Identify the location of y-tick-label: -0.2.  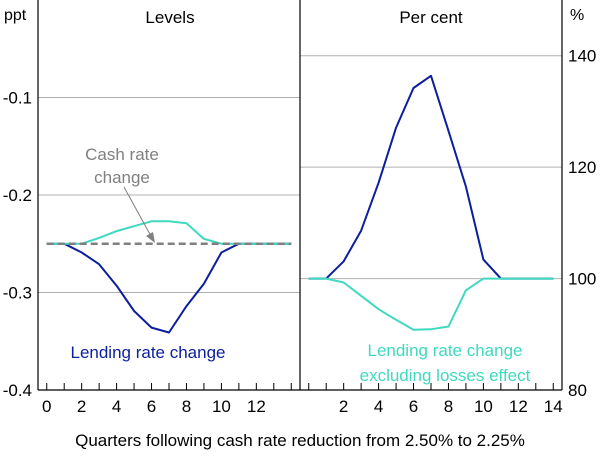
(17, 195).